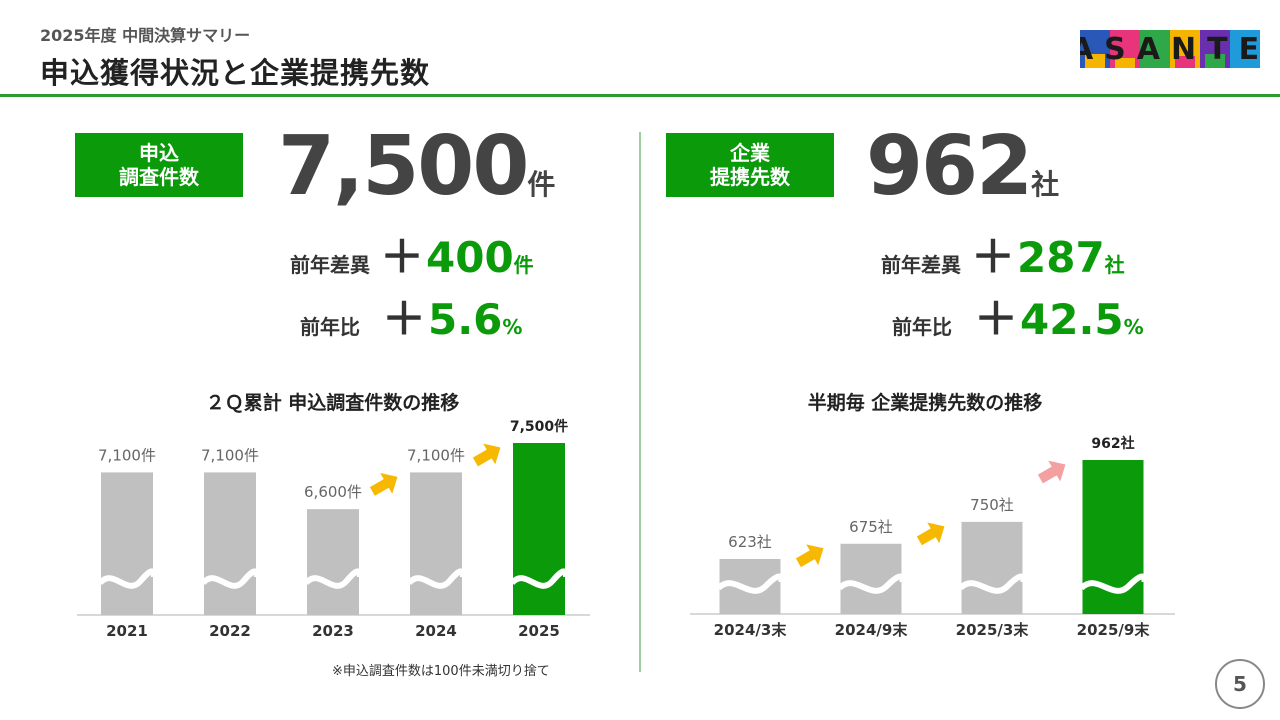 Image resolution: width=1280 pixels, height=720 pixels. What do you see at coordinates (127, 543) in the screenshot?
I see `bar-2021` at bounding box center [127, 543].